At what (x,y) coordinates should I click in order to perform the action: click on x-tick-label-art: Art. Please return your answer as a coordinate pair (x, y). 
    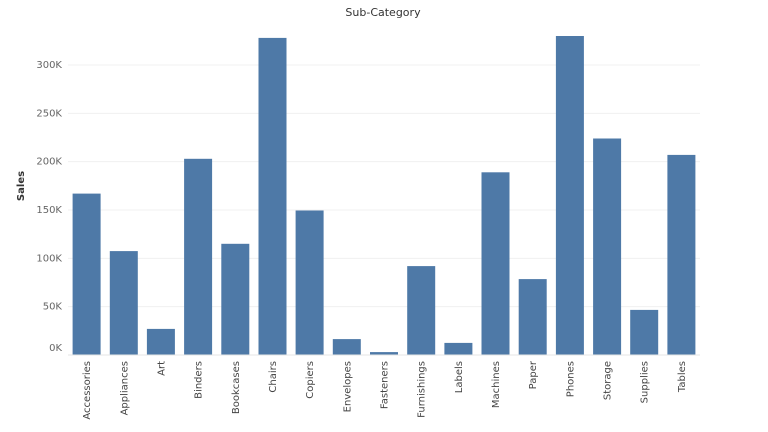
    Looking at the image, I should click on (161, 368).